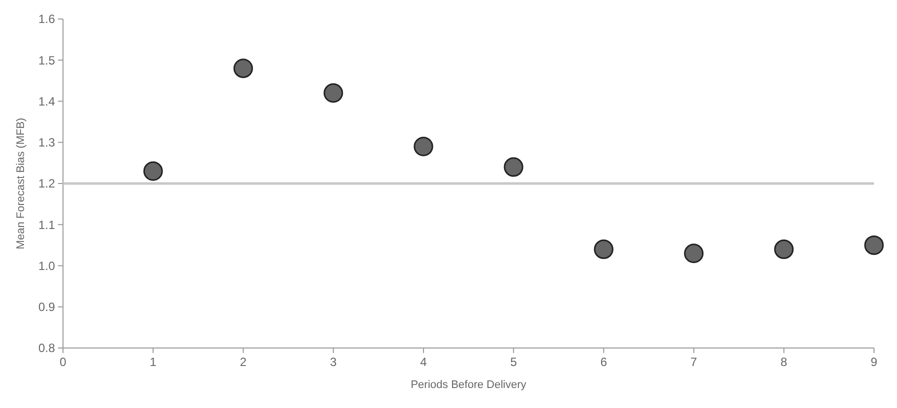  What do you see at coordinates (47, 348) in the screenshot?
I see `y-tick-label: 0.8` at bounding box center [47, 348].